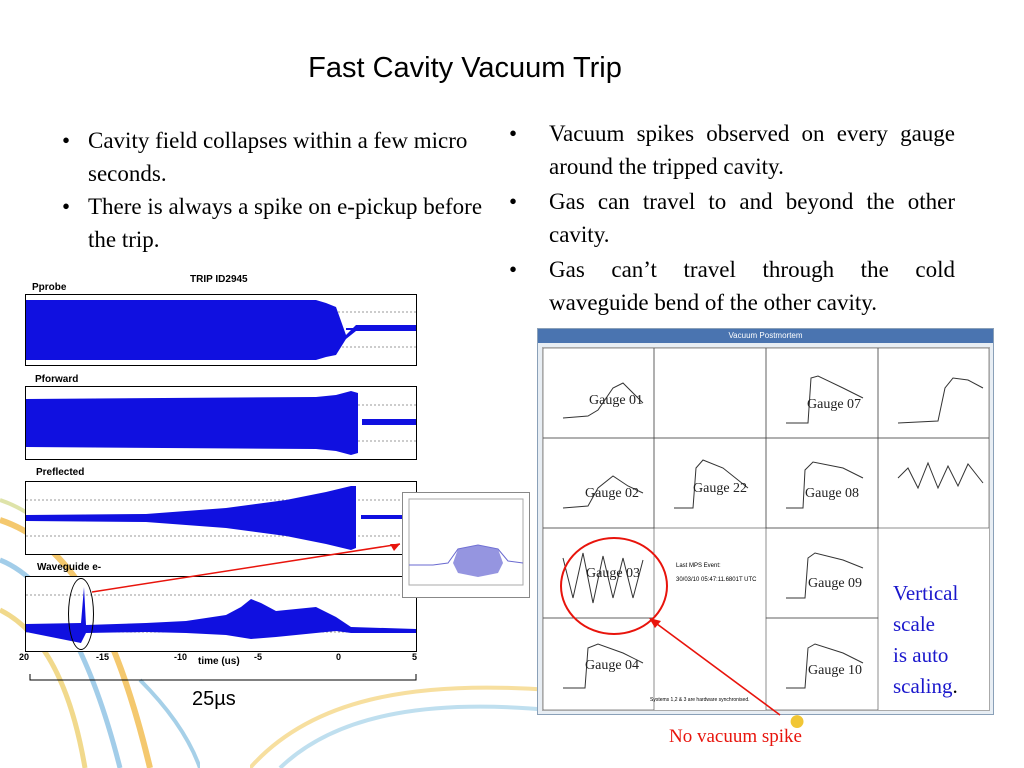 Image resolution: width=1024 pixels, height=768 pixels. I want to click on scale-note-line: scale, so click(914, 624).